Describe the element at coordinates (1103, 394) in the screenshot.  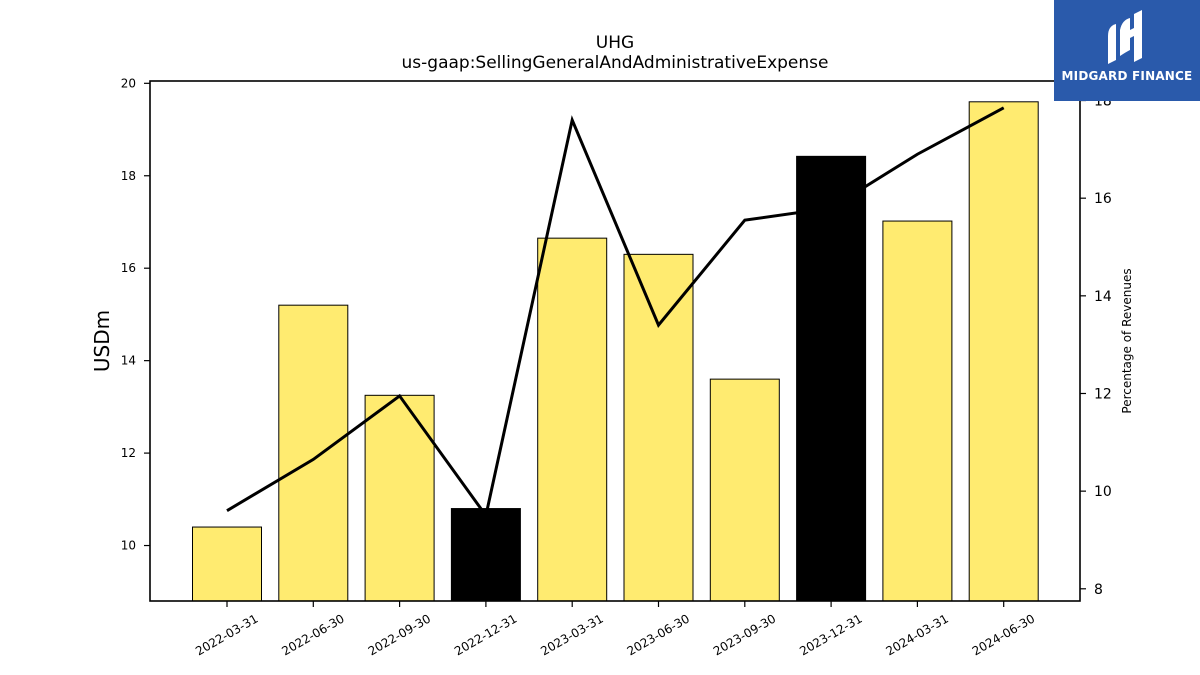
I see `y-tick-label-right: 12` at that location.